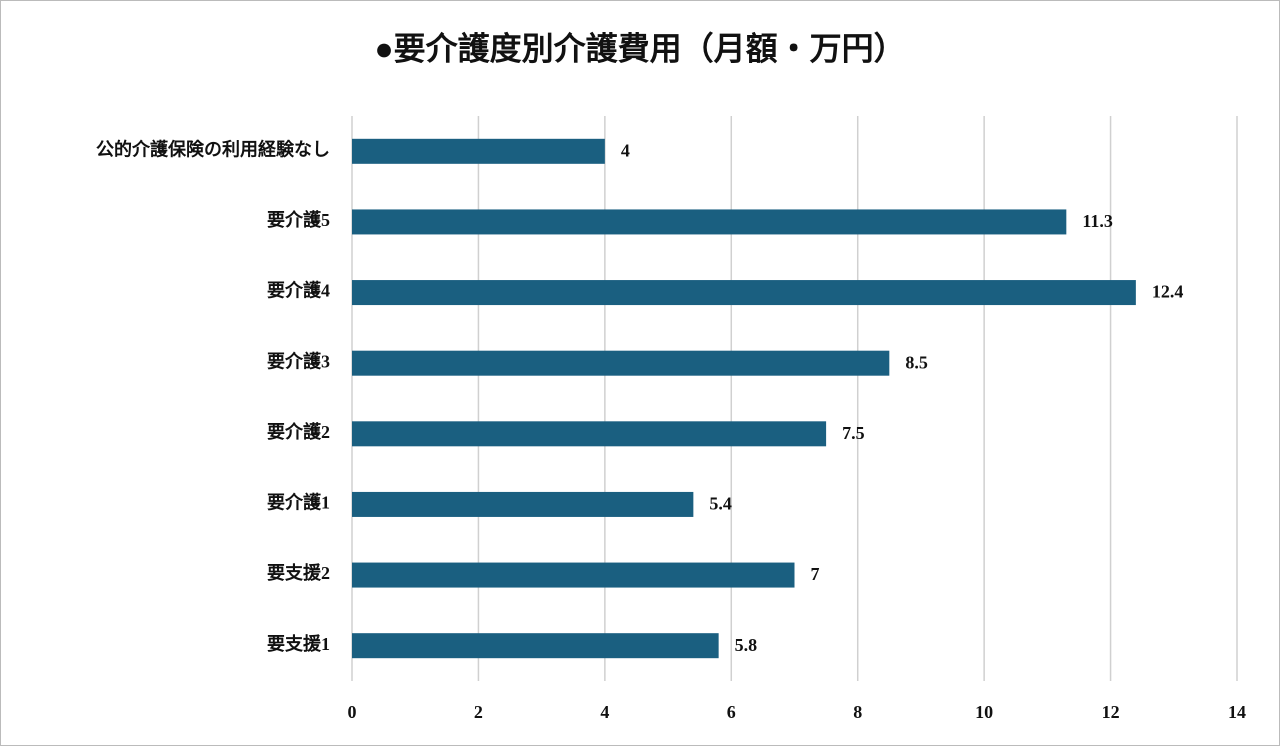 The height and width of the screenshot is (746, 1280). Describe the element at coordinates (298, 643) in the screenshot. I see `y-tick-label: 要支援1` at that location.